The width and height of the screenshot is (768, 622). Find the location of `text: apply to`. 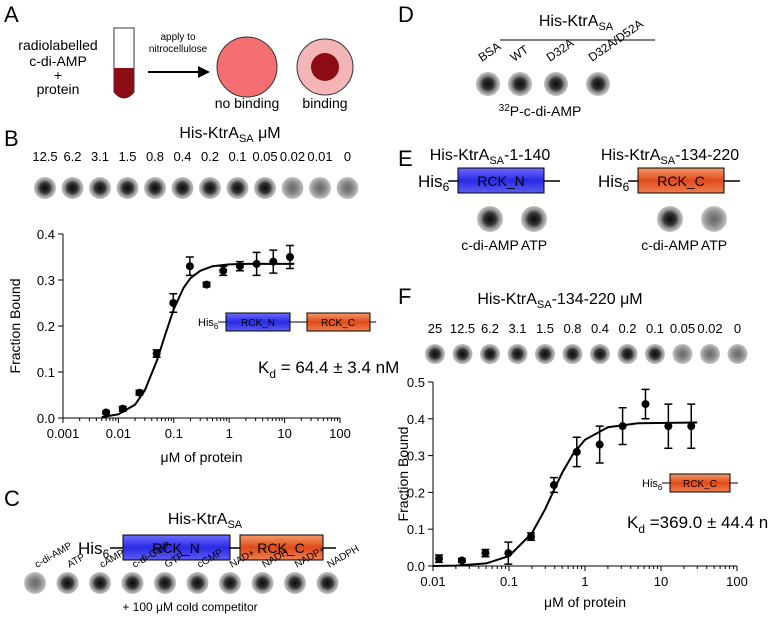

text: apply to is located at coordinates (177, 37).